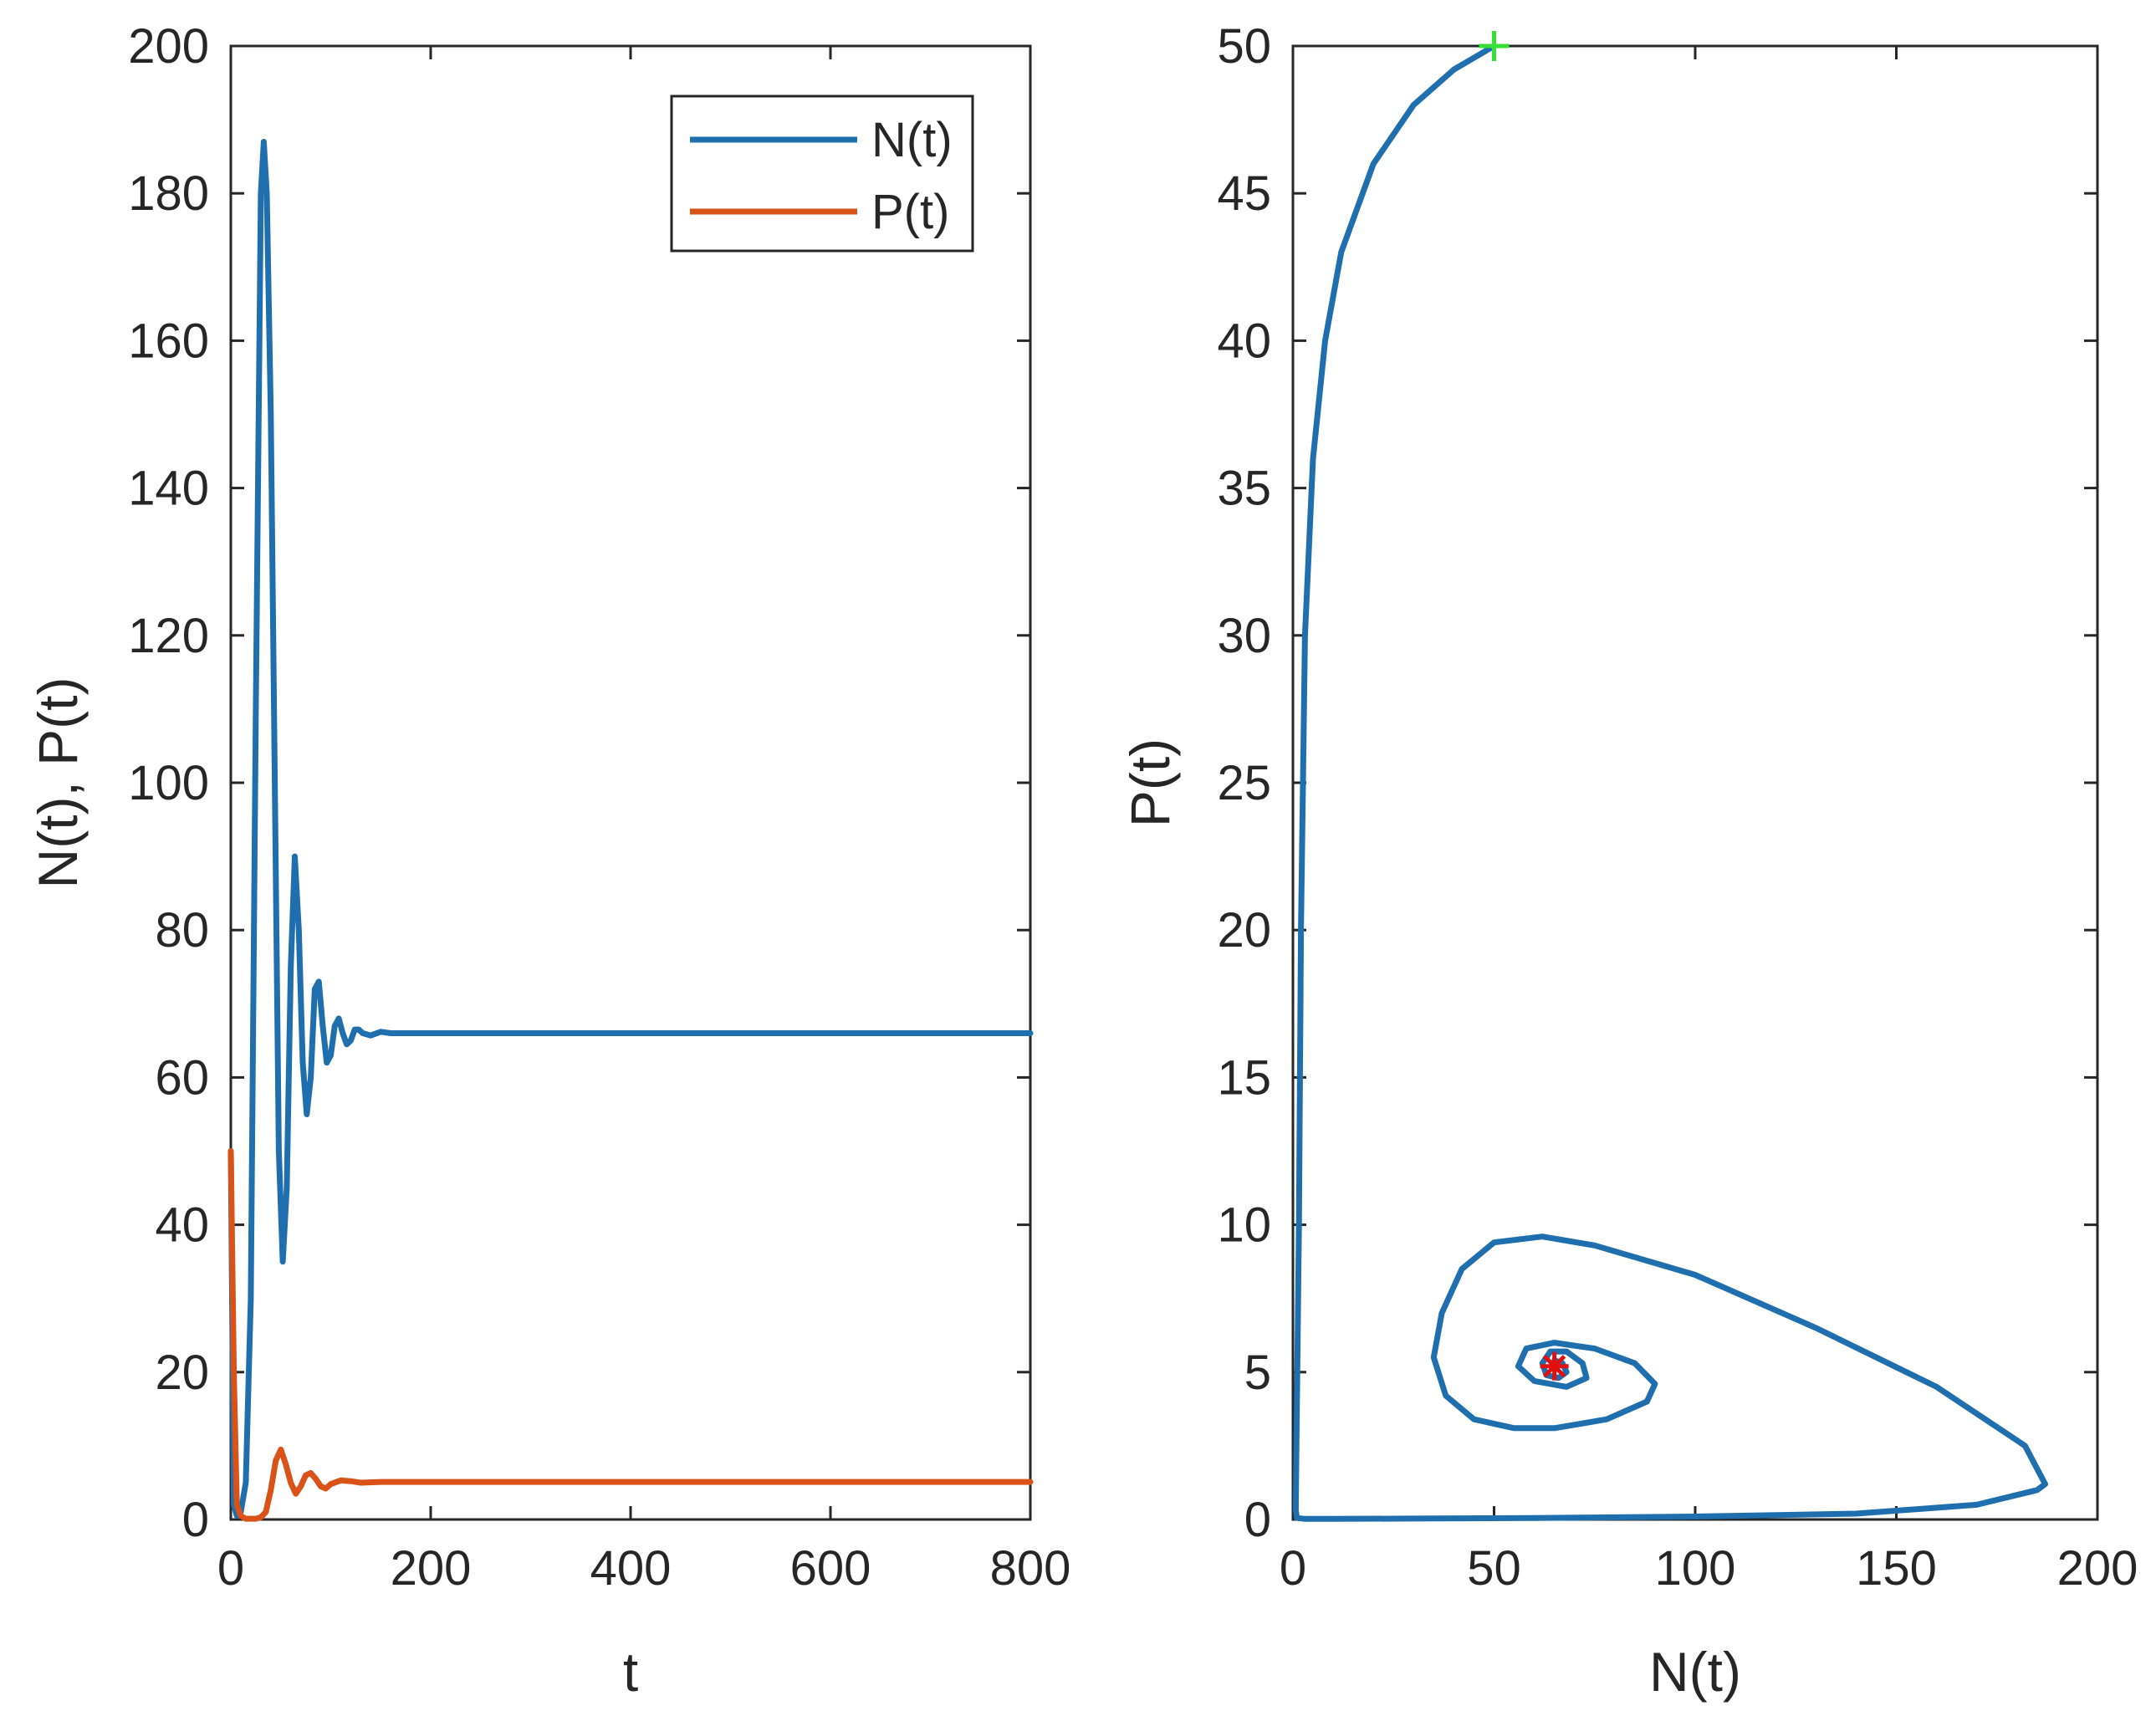 This screenshot has width=2156, height=1716. What do you see at coordinates (58, 783) in the screenshot?
I see `left-y-axis-label: N(t), P(t)` at bounding box center [58, 783].